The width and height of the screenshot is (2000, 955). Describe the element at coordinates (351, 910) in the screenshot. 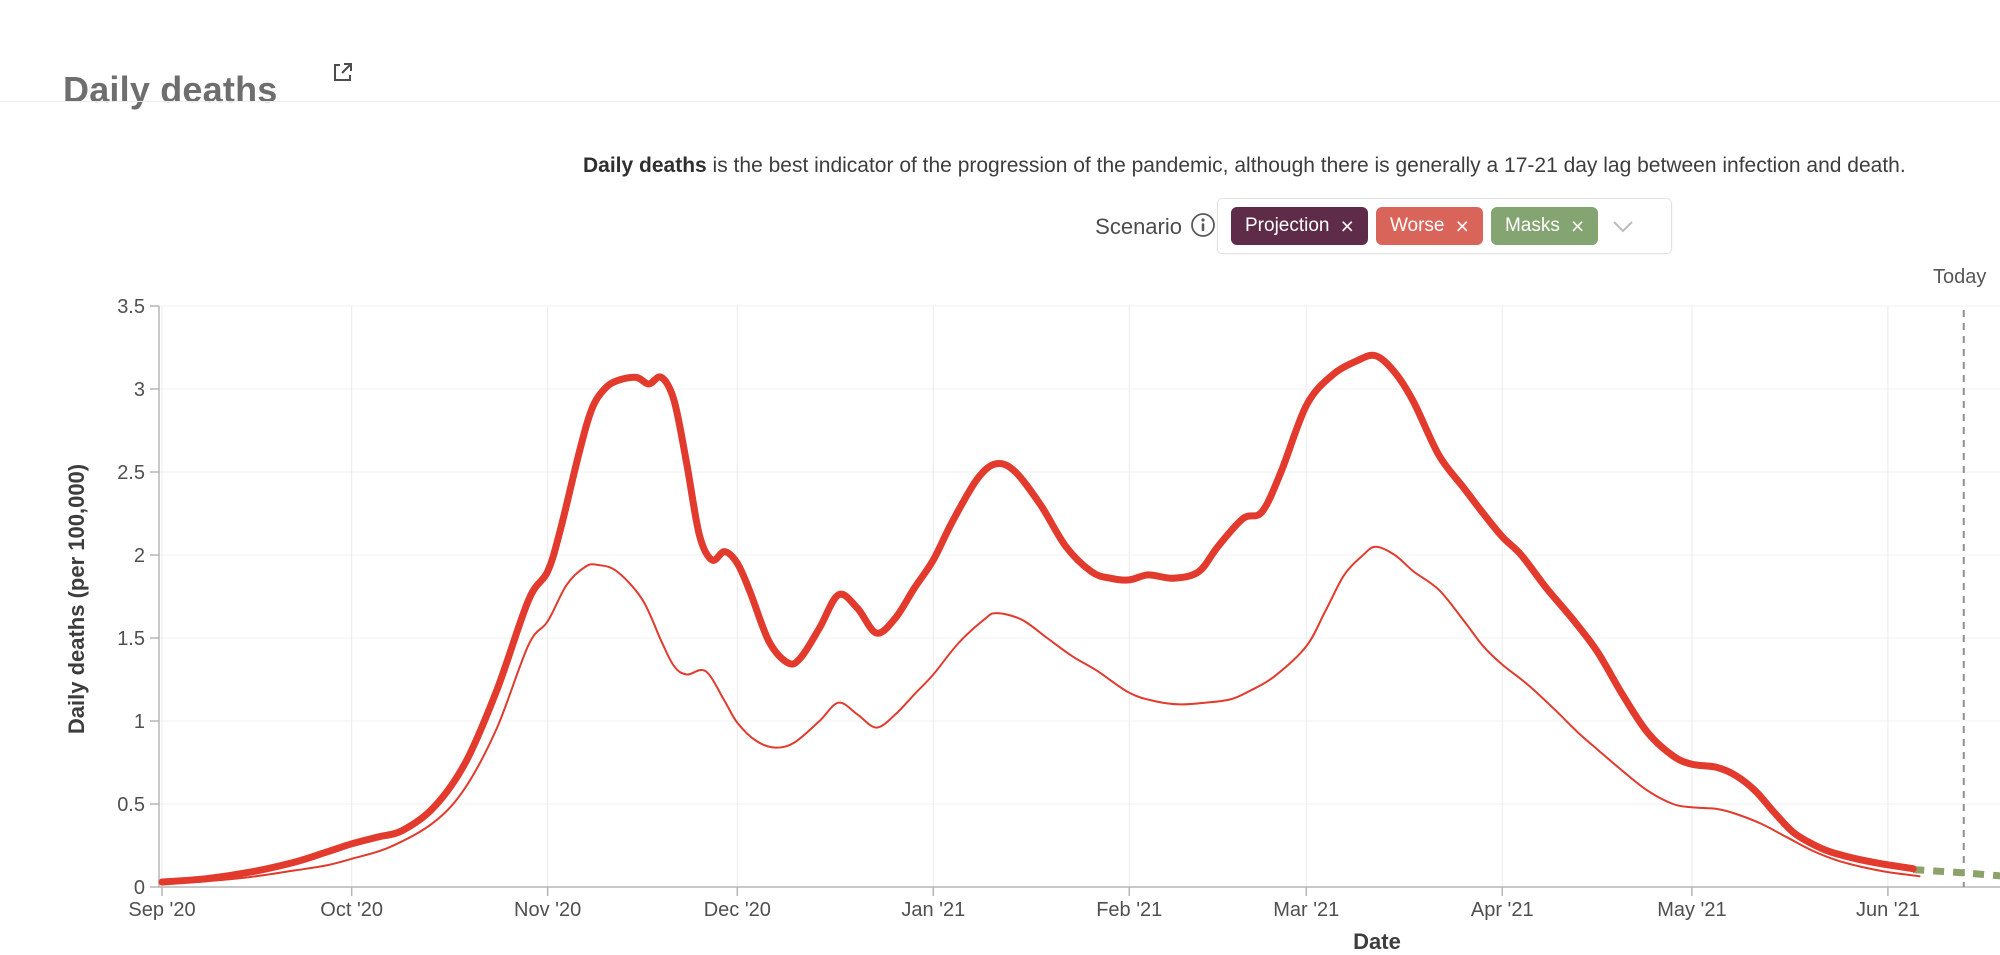

I see `x-tick-label: Oct '20` at that location.